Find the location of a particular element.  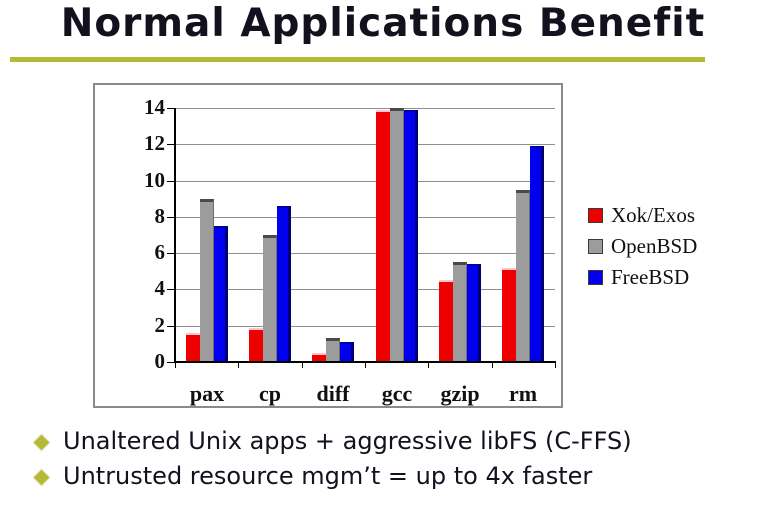

x-category-label-pax: pax is located at coordinates (207, 393).